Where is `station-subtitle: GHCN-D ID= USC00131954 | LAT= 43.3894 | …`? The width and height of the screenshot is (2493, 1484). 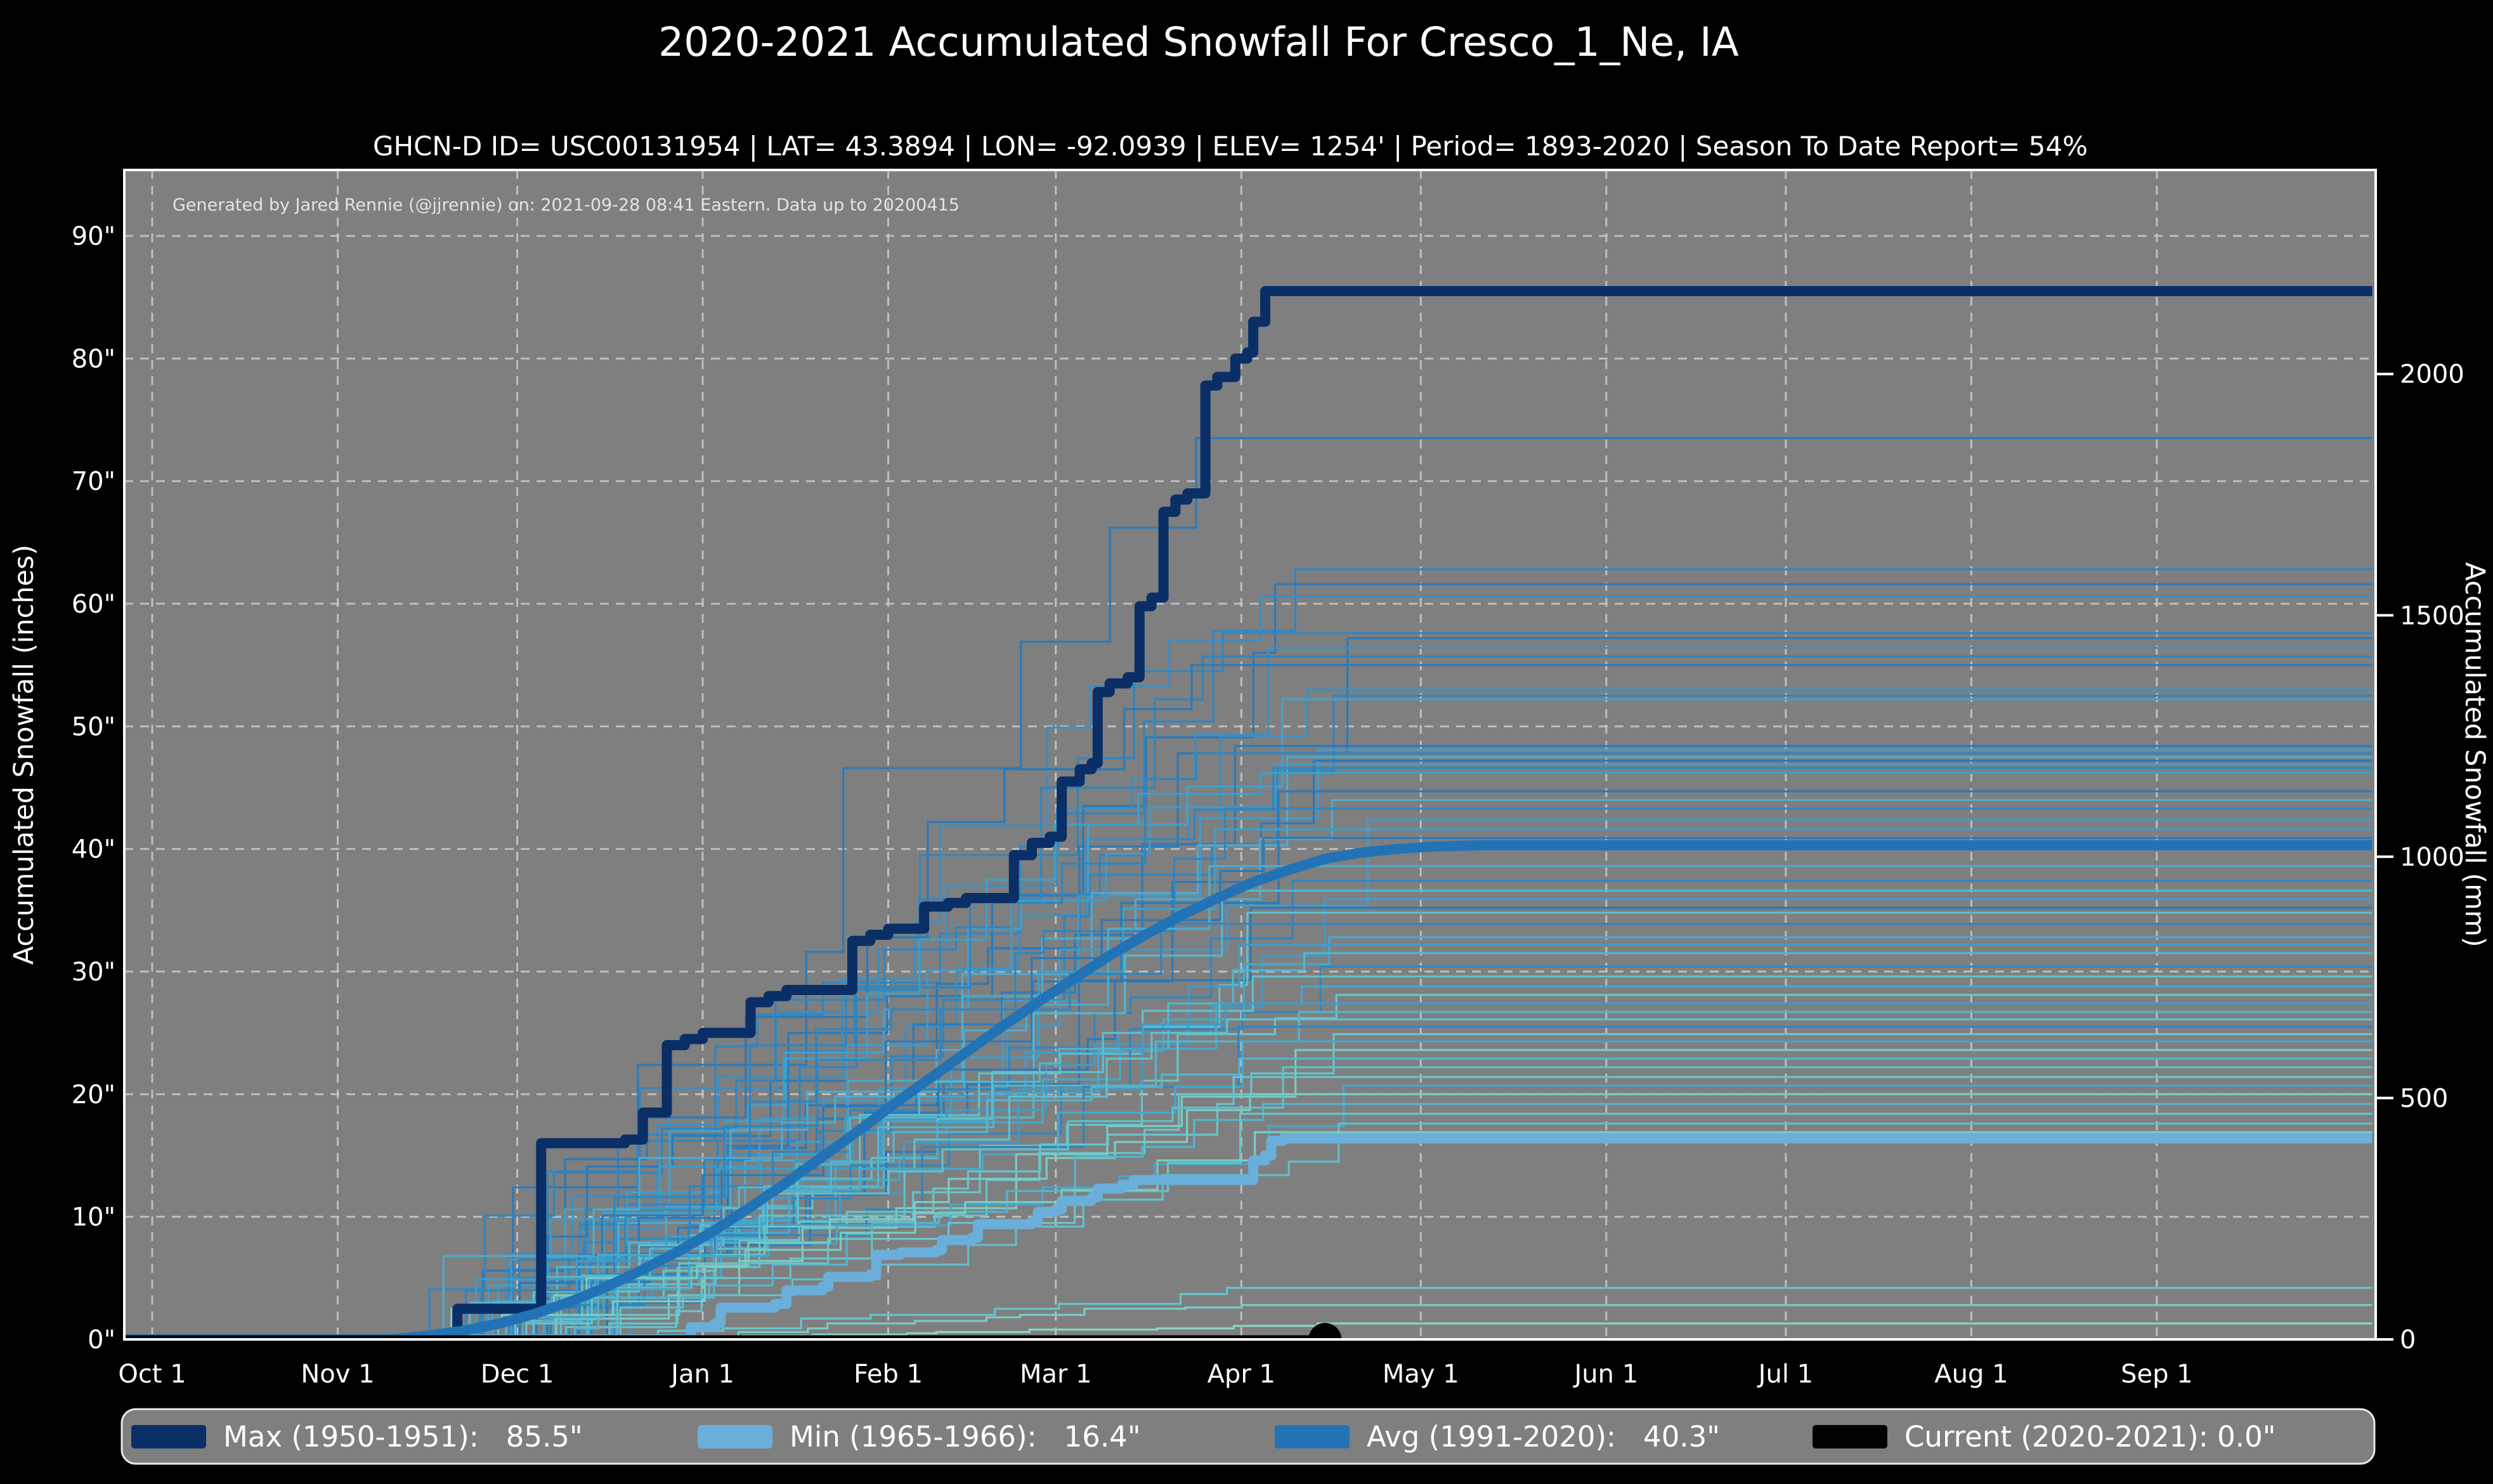 station-subtitle: GHCN-D ID= USC00131954 | LAT= 43.3894 | … is located at coordinates (1230, 146).